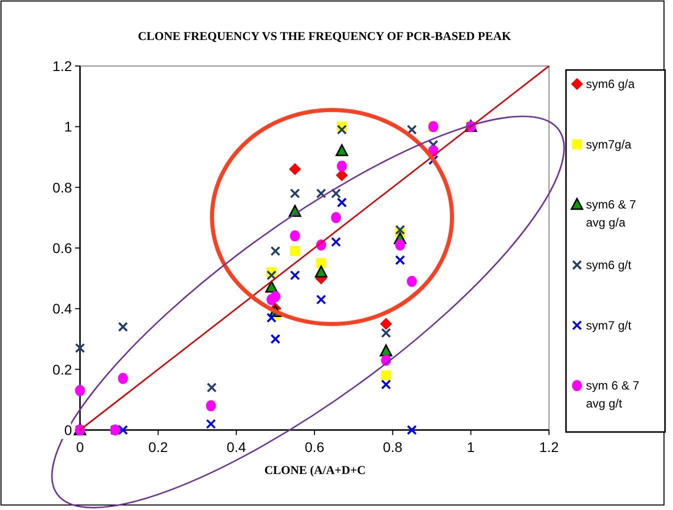 Image resolution: width=673 pixels, height=510 pixels. I want to click on legend-label: sym6 & 7 avg g/a, so click(611, 214).